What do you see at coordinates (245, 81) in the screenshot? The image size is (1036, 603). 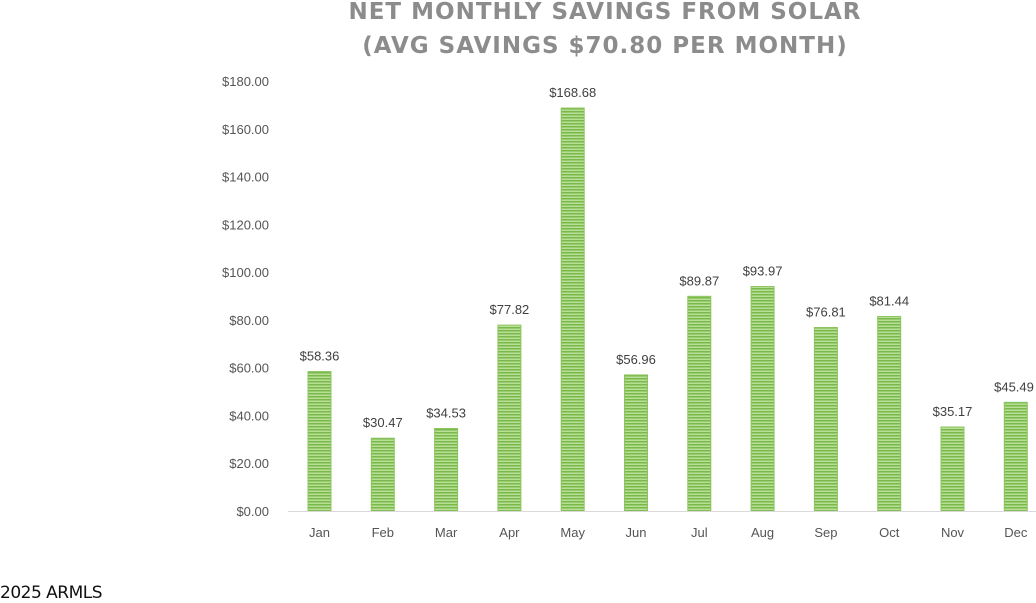 I see `y-tick-label: $180.00` at bounding box center [245, 81].